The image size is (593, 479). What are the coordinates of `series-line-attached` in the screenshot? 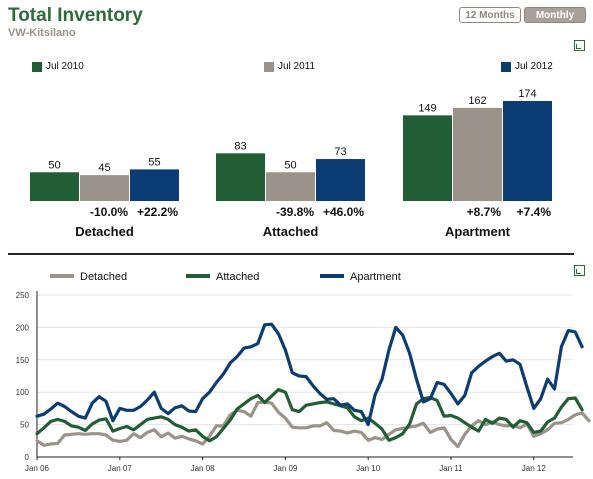 It's located at (309, 415).